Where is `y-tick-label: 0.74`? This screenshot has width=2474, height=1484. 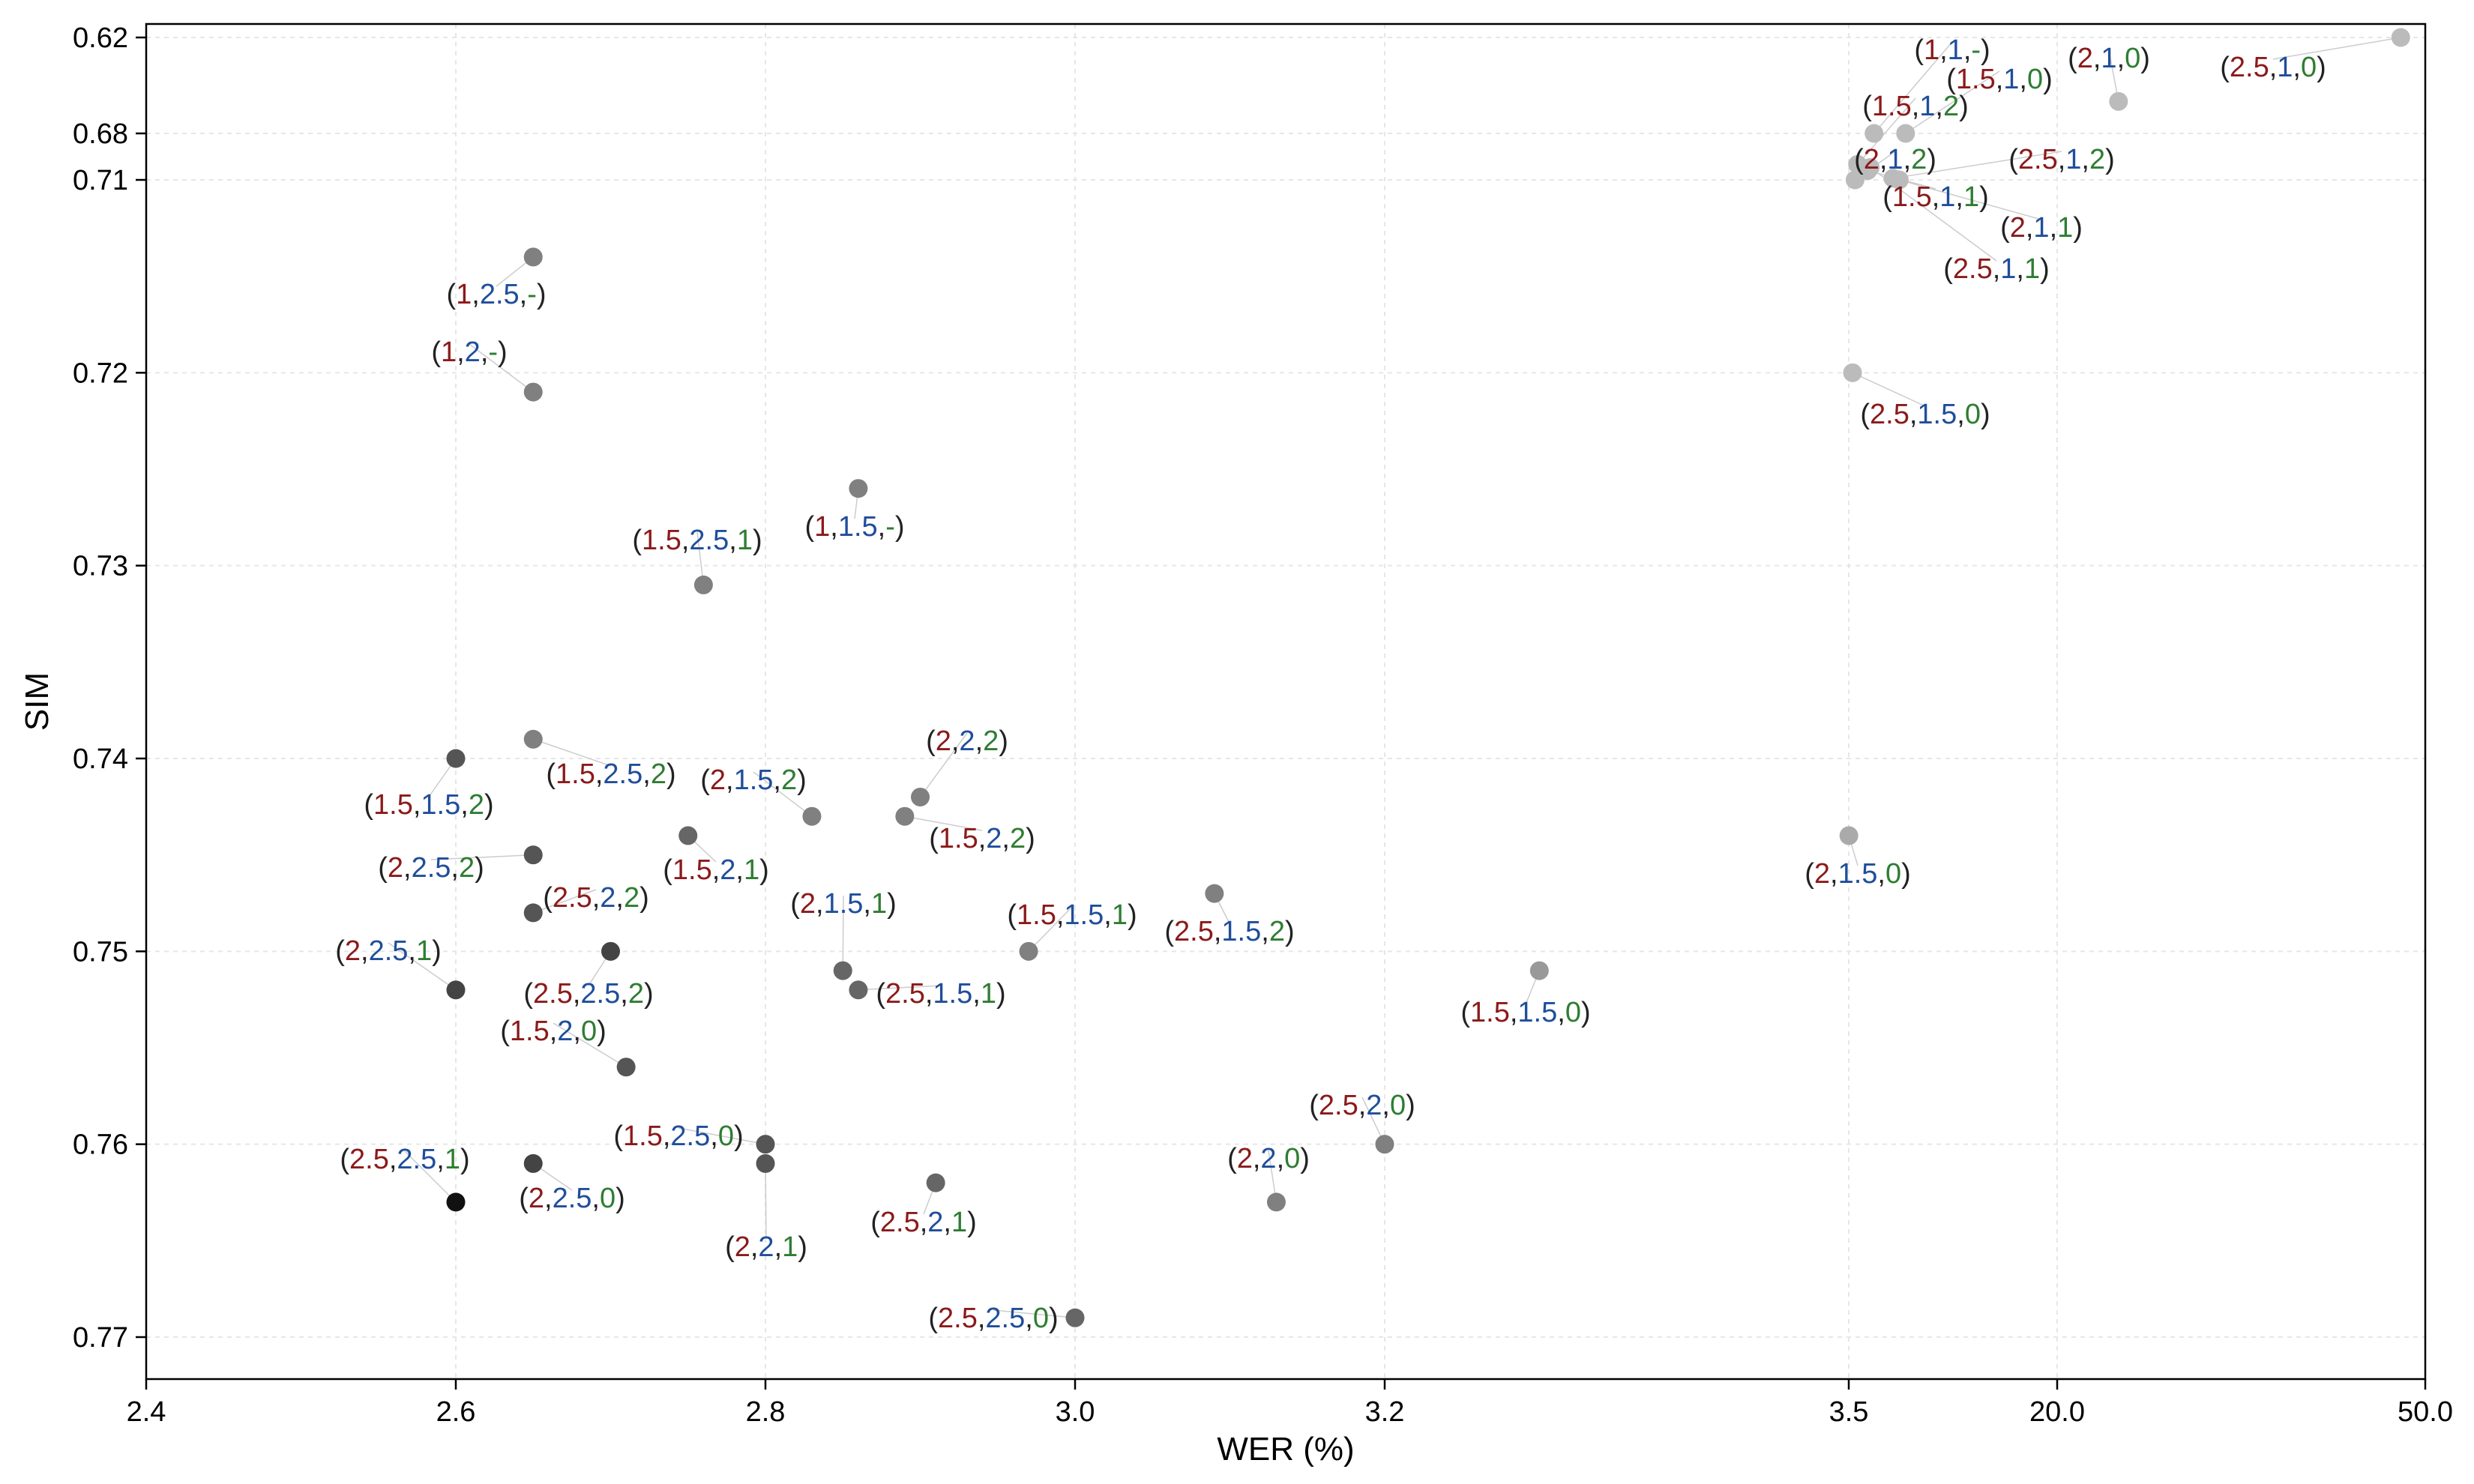 y-tick-label: 0.74 is located at coordinates (100, 759).